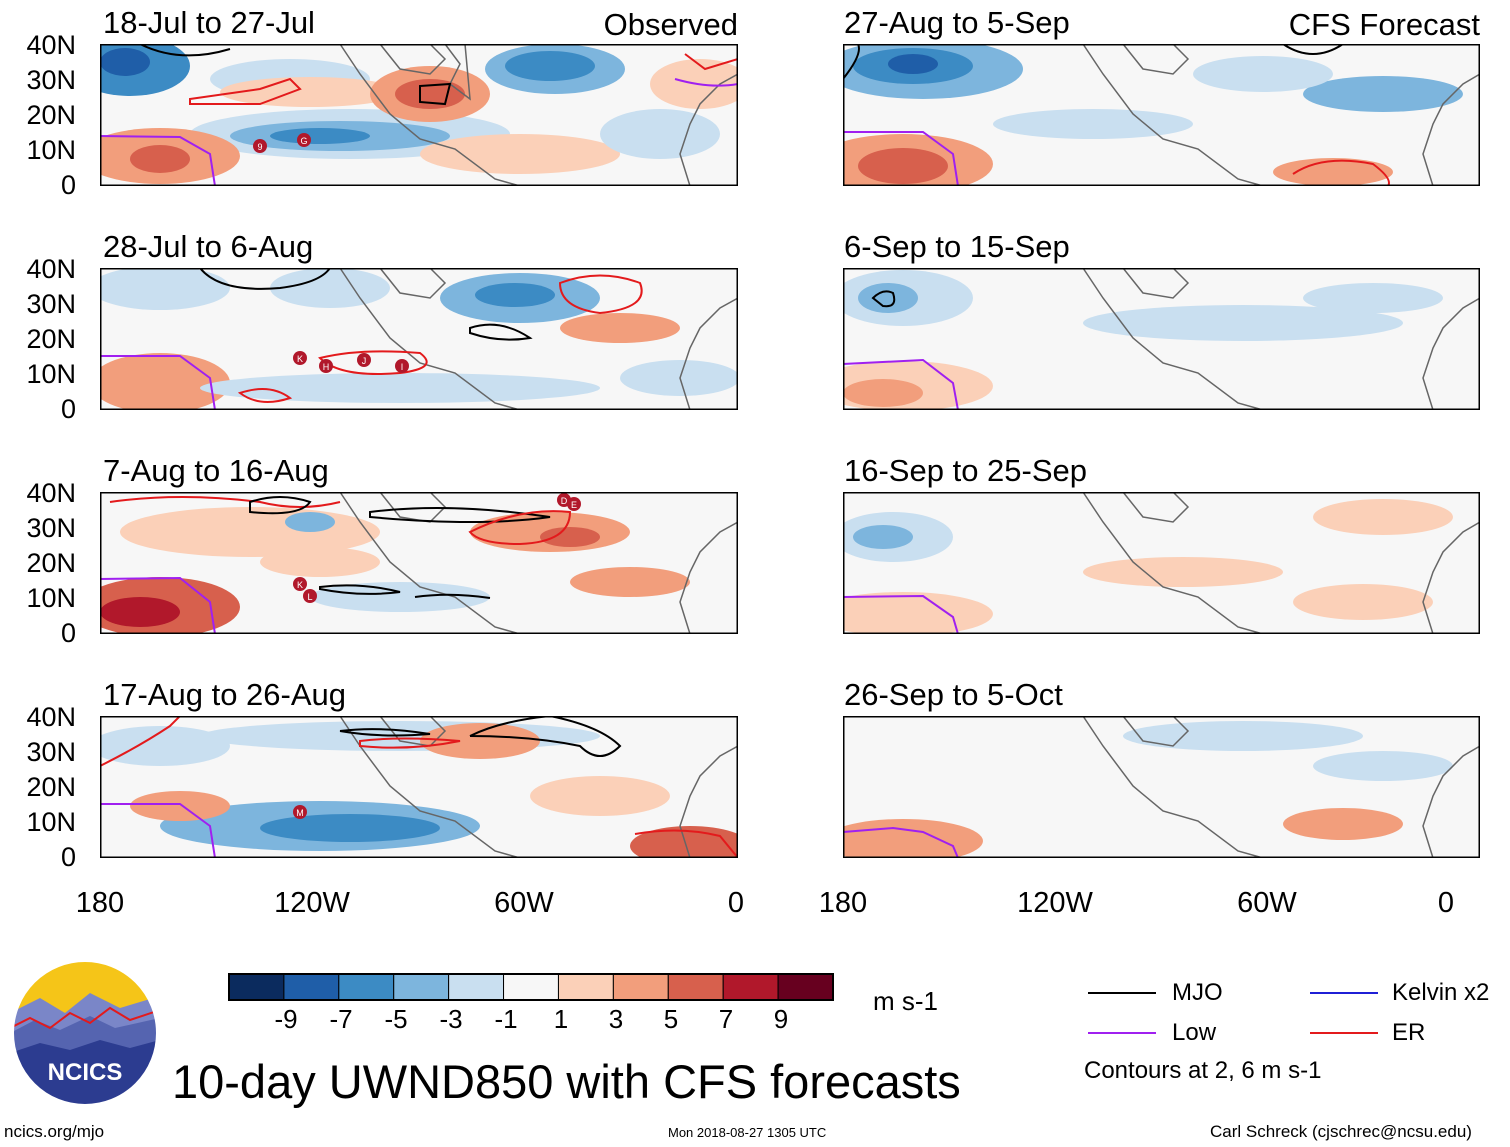 This screenshot has width=1510, height=1147. What do you see at coordinates (208, 246) in the screenshot?
I see `panel-2-title: 28-Jul to 6-Aug` at bounding box center [208, 246].